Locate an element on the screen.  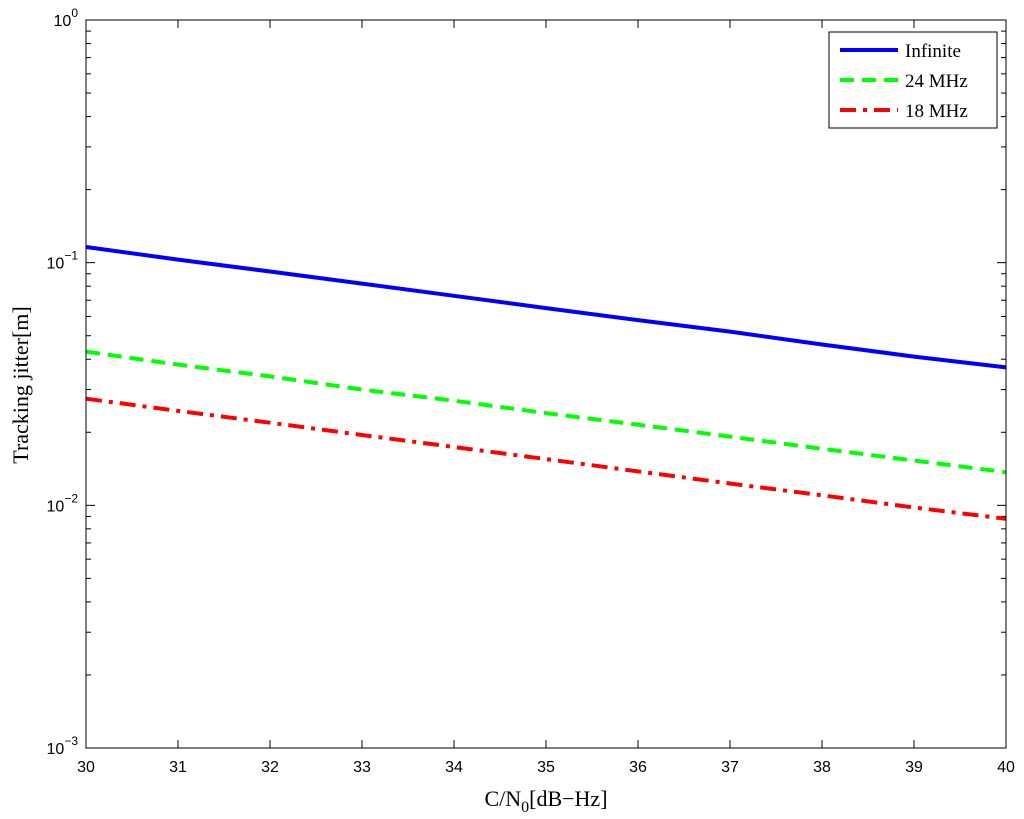
x-tick-label: 36 is located at coordinates (638, 767).